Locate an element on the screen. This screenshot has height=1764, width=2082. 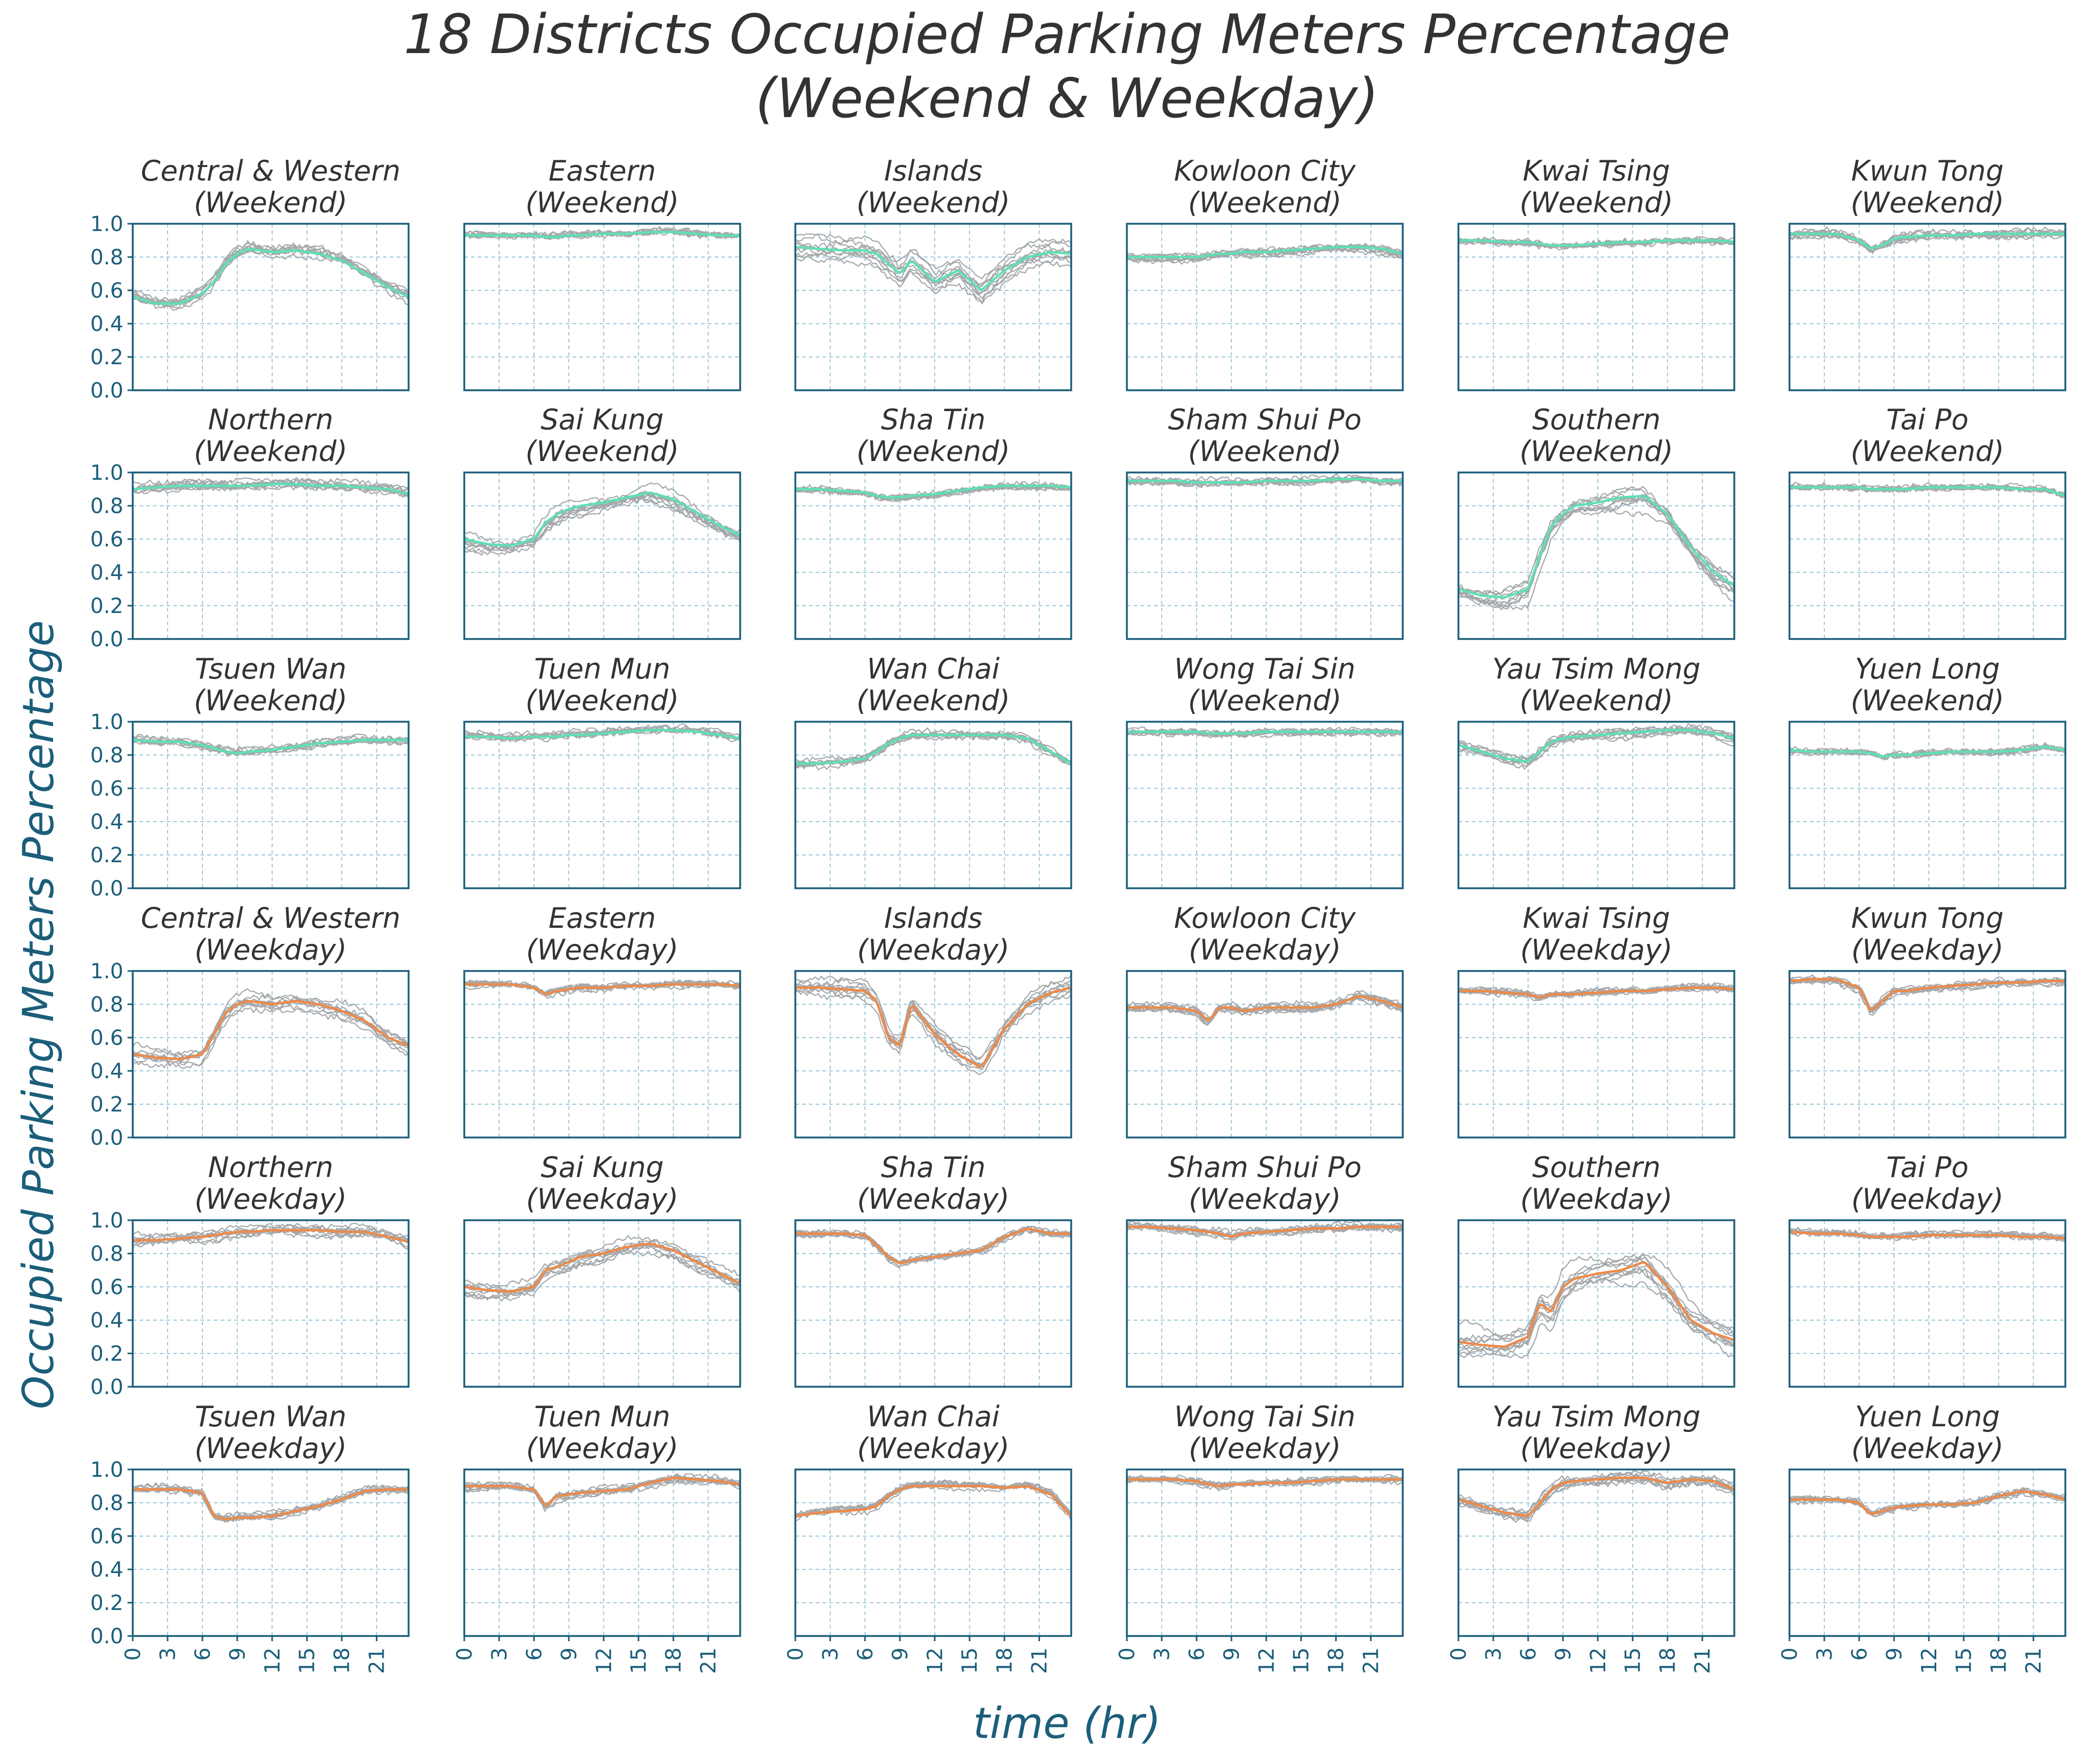
x-axis-label: time (hr) is located at coordinates (1067, 1723).